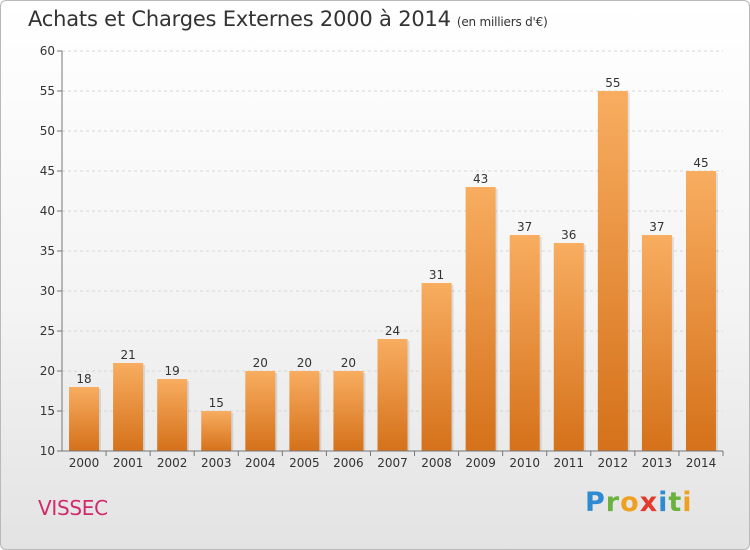  Describe the element at coordinates (502, 22) in the screenshot. I see `chart-unit: (en milliers d'€)` at that location.